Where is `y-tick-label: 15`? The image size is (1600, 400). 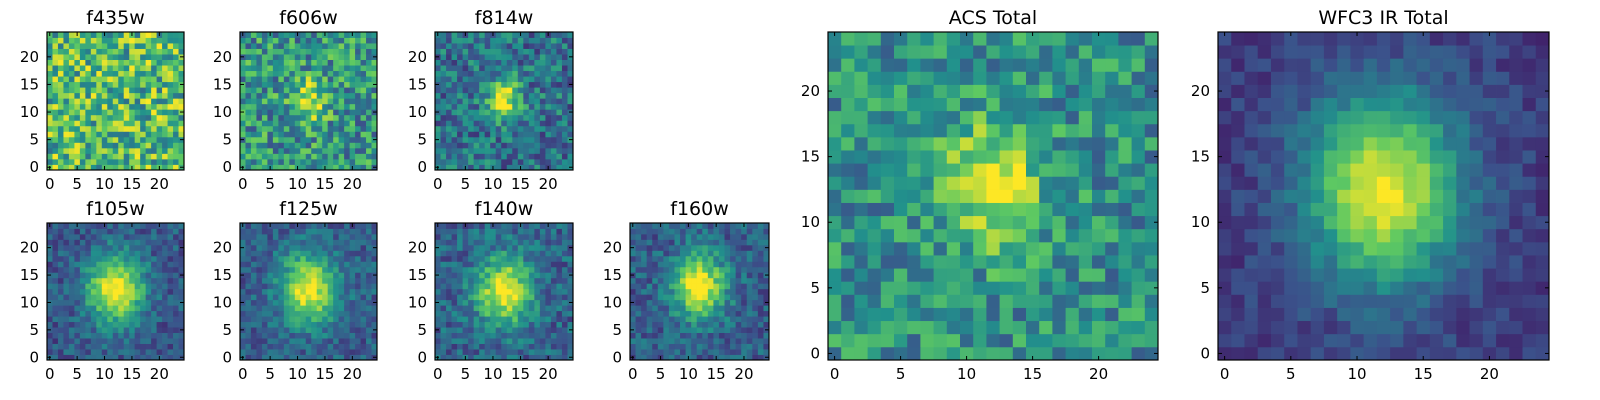
y-tick-label: 15 is located at coordinates (612, 275).